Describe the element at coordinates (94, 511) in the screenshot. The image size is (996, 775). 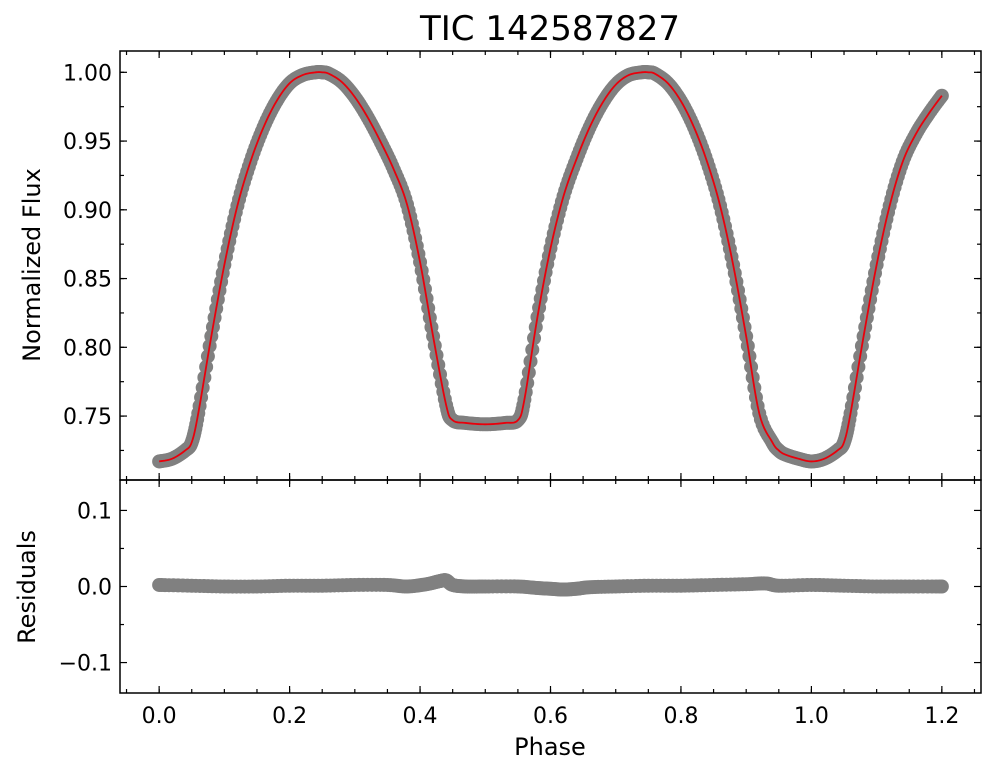
I see `y-tick-label: 0.1` at that location.